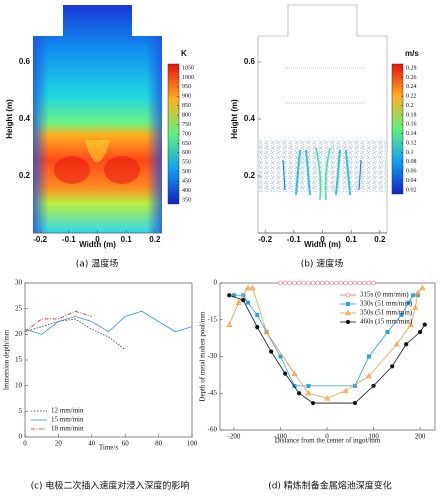 The image size is (448, 500). Describe the element at coordinates (159, 444) in the screenshot. I see `x-tick-label: 80` at that location.